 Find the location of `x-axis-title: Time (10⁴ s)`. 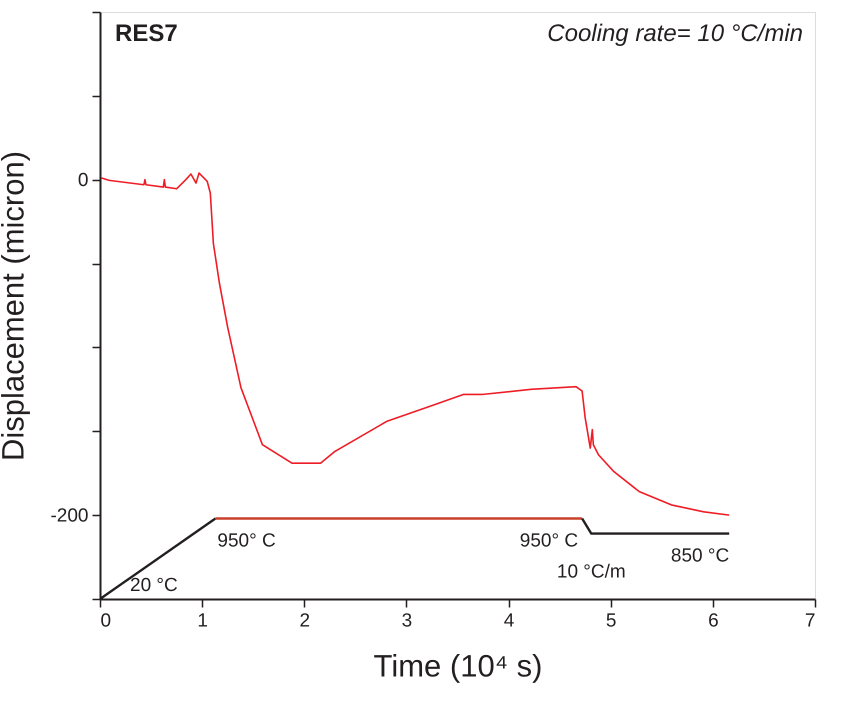

x-axis-title: Time (10⁴ s) is located at coordinates (458, 666).